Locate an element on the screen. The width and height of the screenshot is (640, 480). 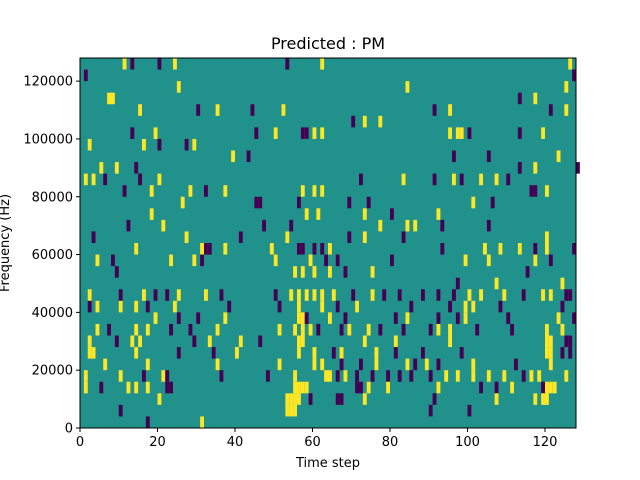
y-tick-label: 120000 is located at coordinates (48, 82).